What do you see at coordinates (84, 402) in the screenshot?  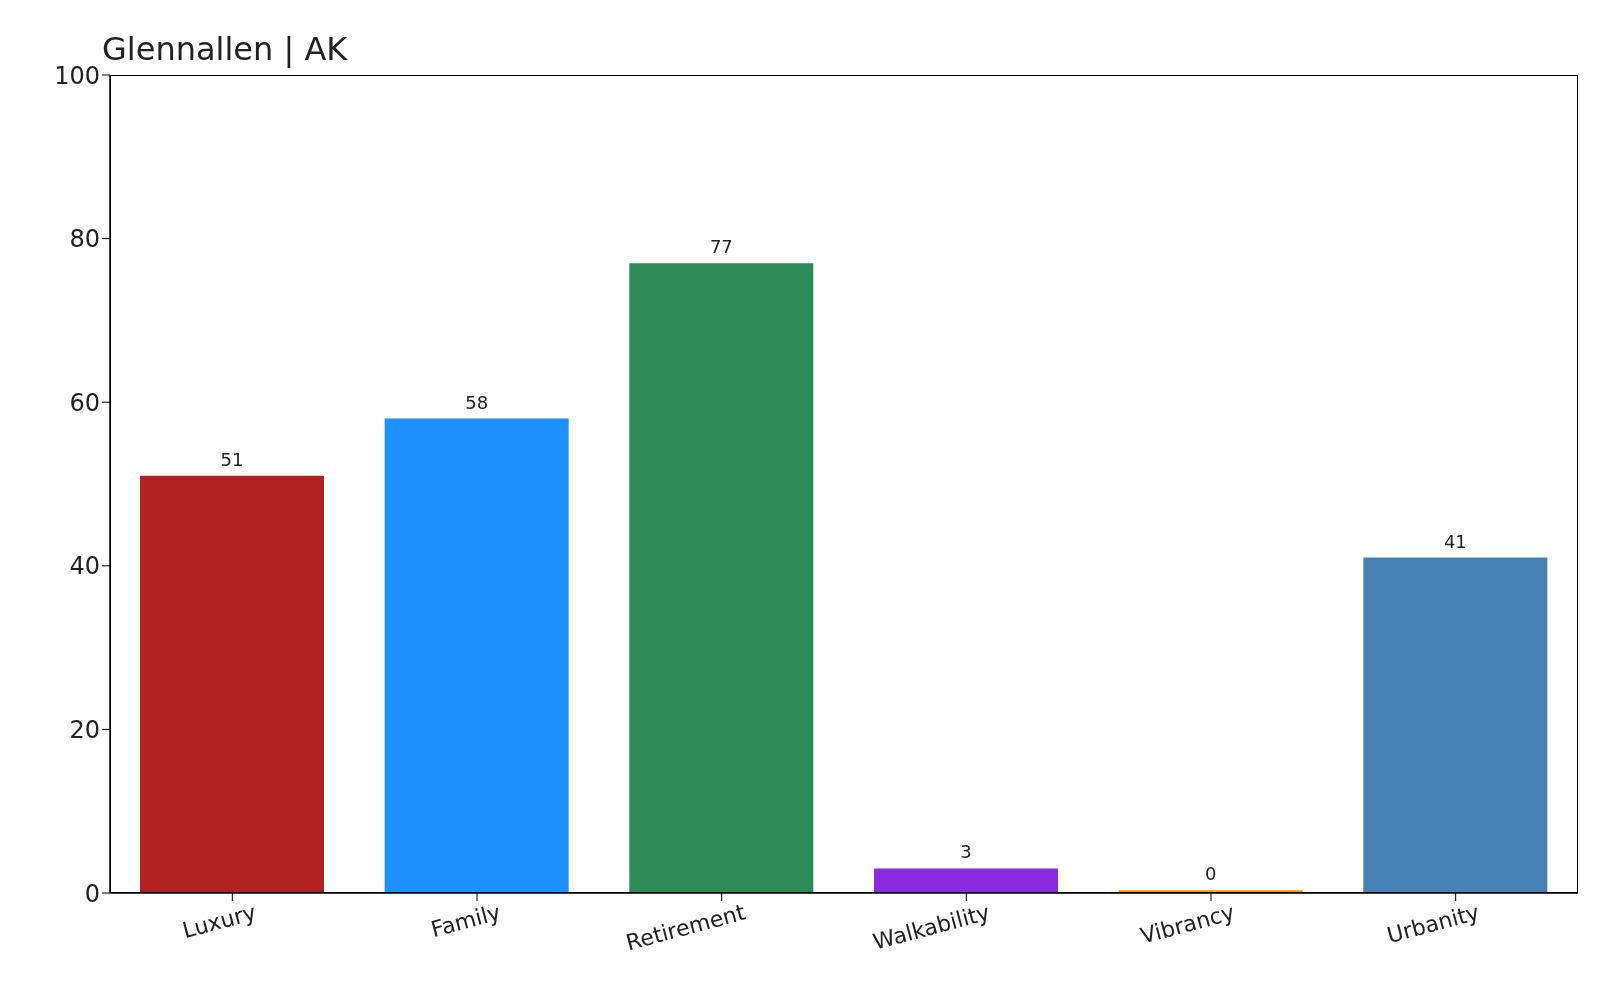 I see `y-tick-label: 60` at bounding box center [84, 402].